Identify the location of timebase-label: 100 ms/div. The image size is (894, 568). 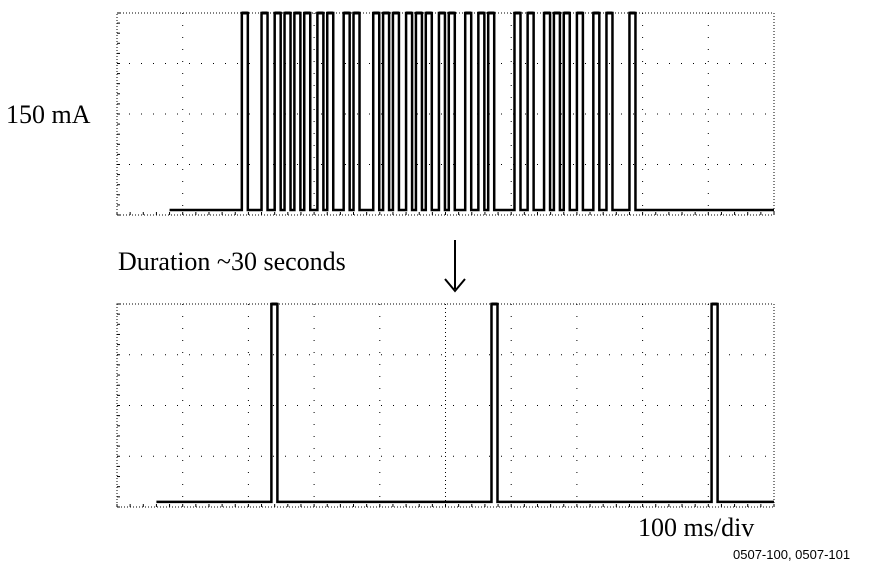
(696, 527).